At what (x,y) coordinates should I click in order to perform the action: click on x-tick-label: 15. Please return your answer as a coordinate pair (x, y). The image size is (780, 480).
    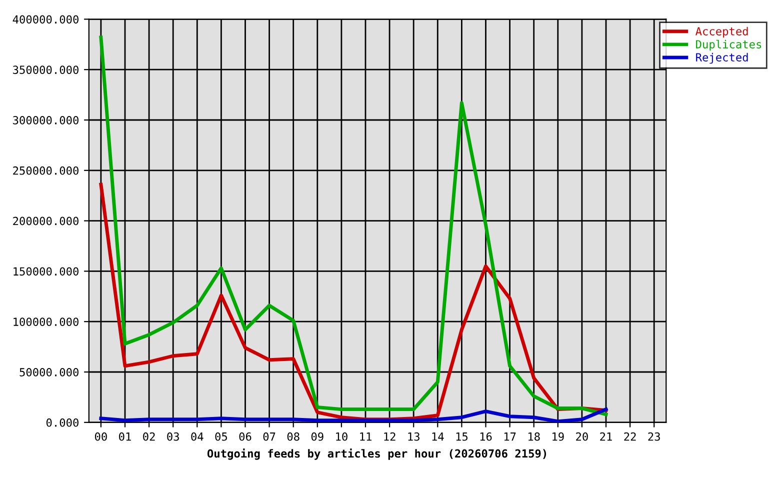
    Looking at the image, I should click on (462, 436).